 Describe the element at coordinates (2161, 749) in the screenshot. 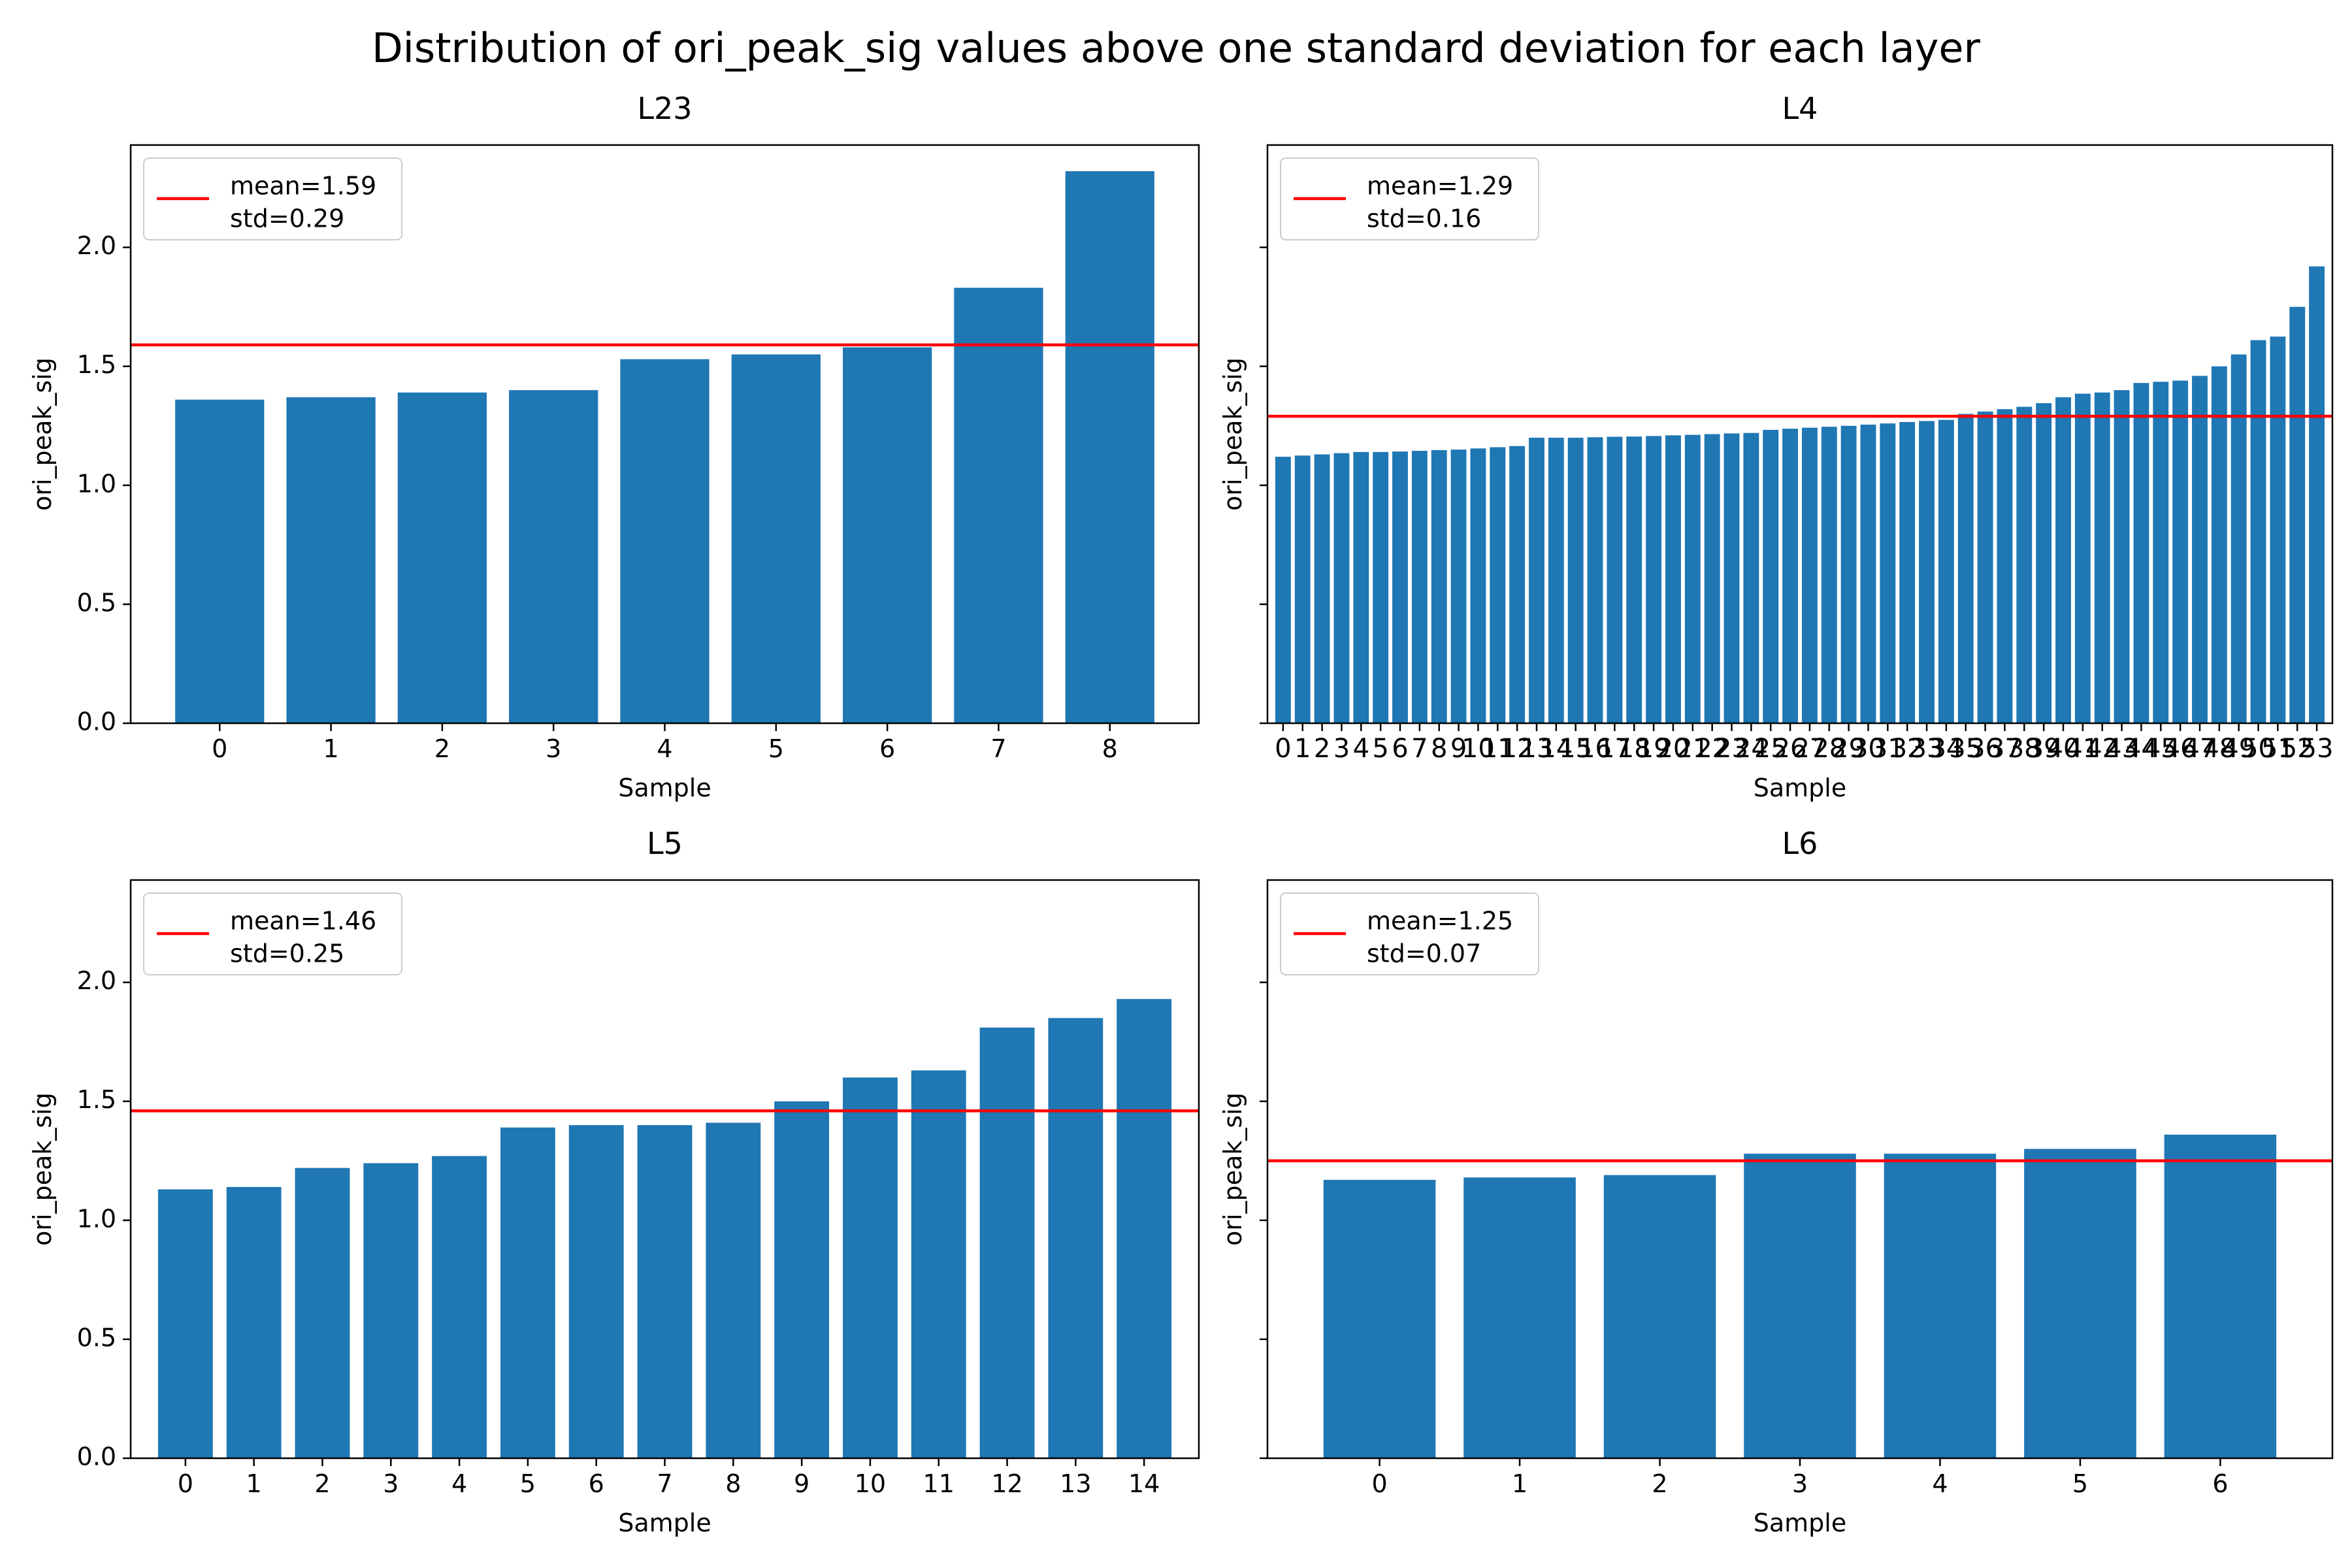

I see `x-tick-label: 45` at that location.